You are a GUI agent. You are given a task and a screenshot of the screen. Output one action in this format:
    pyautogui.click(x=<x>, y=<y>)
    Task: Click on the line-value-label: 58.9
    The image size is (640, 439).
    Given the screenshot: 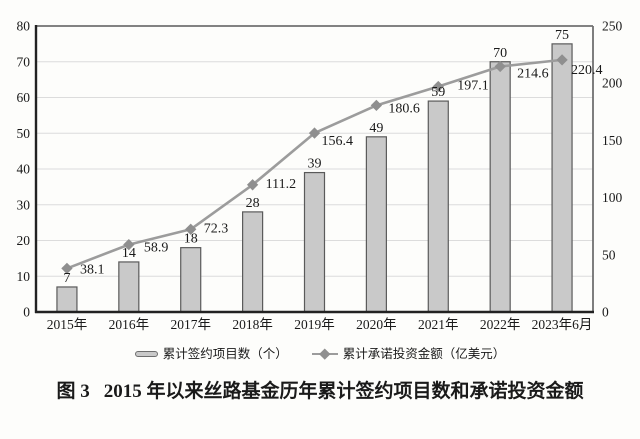 What is the action you would take?
    pyautogui.click(x=156, y=248)
    